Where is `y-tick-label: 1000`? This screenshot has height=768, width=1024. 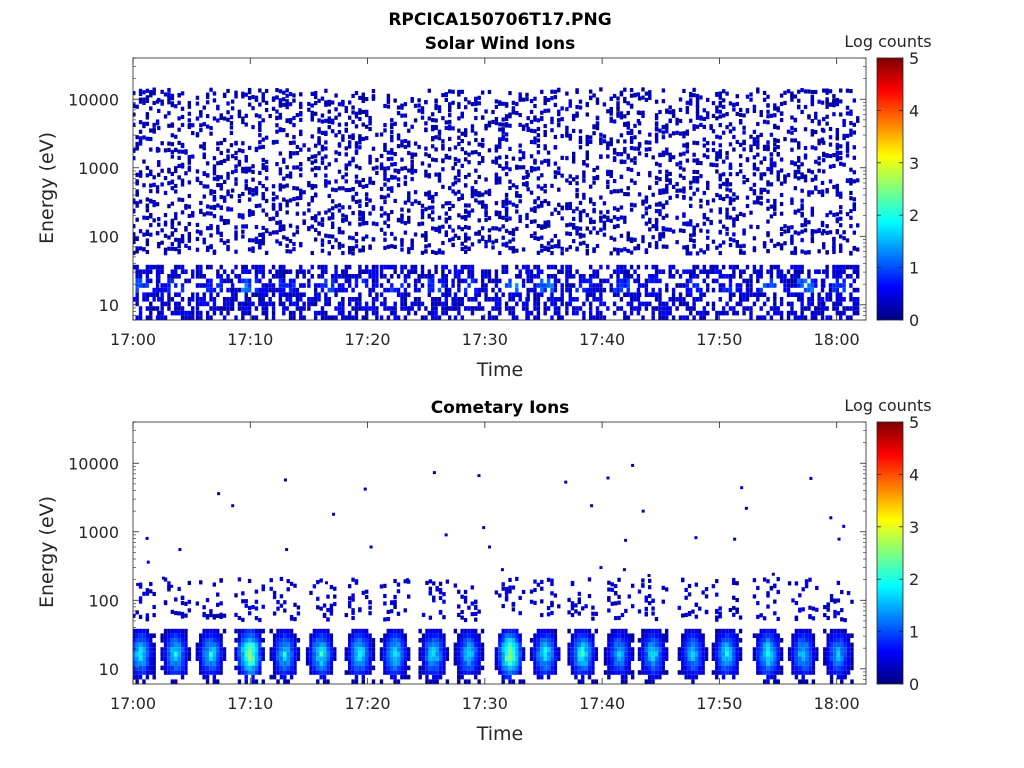 y-tick-label: 1000 is located at coordinates (98, 168).